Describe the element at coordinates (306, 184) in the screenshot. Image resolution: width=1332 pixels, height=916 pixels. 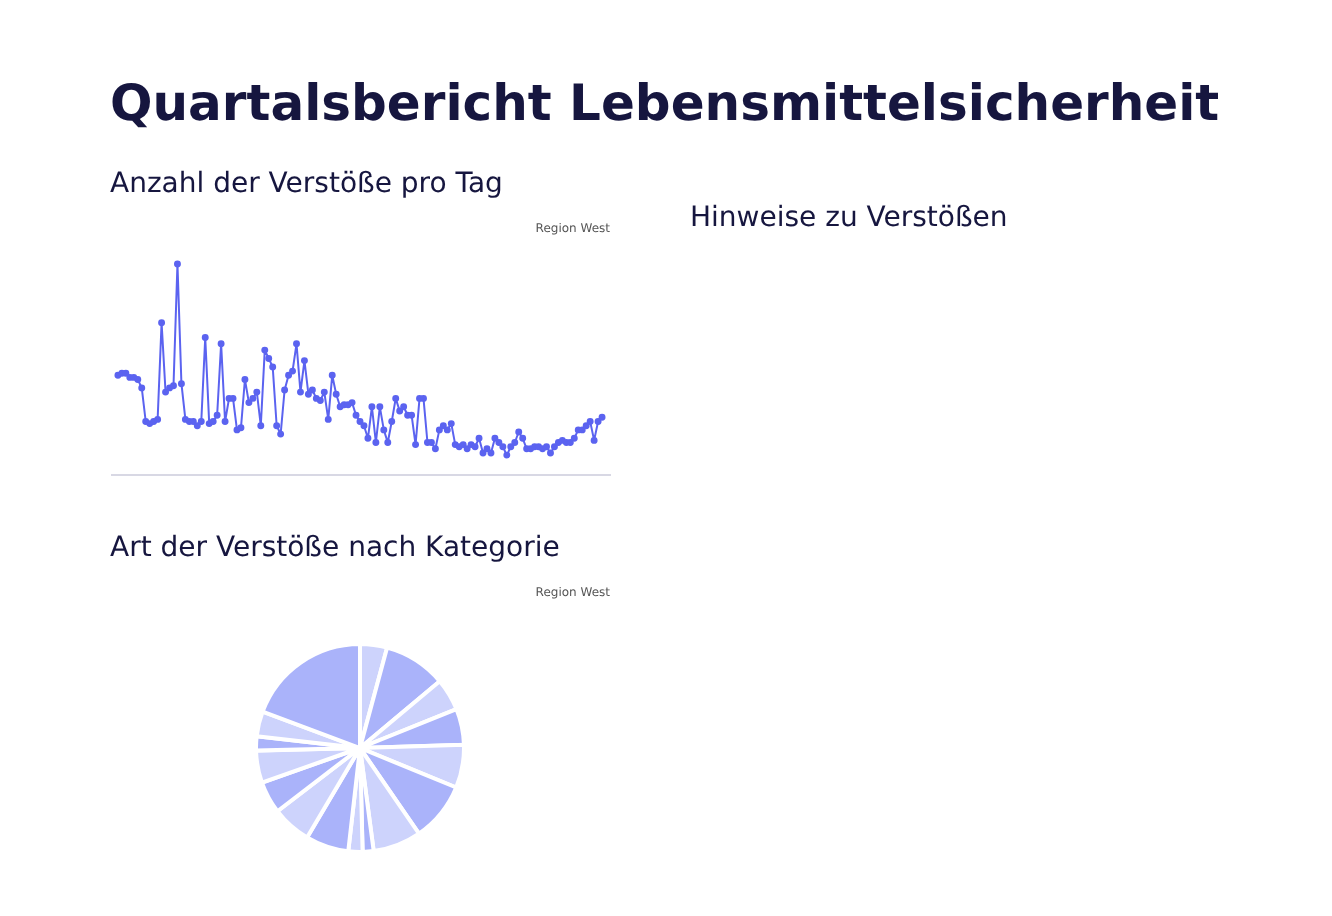
I see `chart-title: Anzahl der Verstöße pro Tag` at that location.